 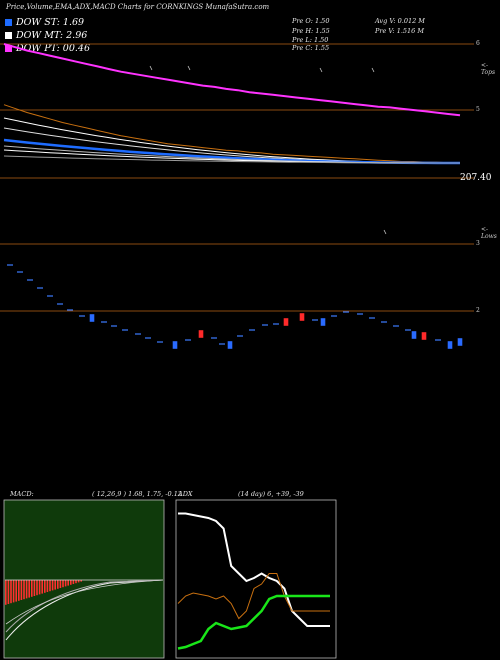 I want to click on dow-mt-swatch, so click(x=8, y=35).